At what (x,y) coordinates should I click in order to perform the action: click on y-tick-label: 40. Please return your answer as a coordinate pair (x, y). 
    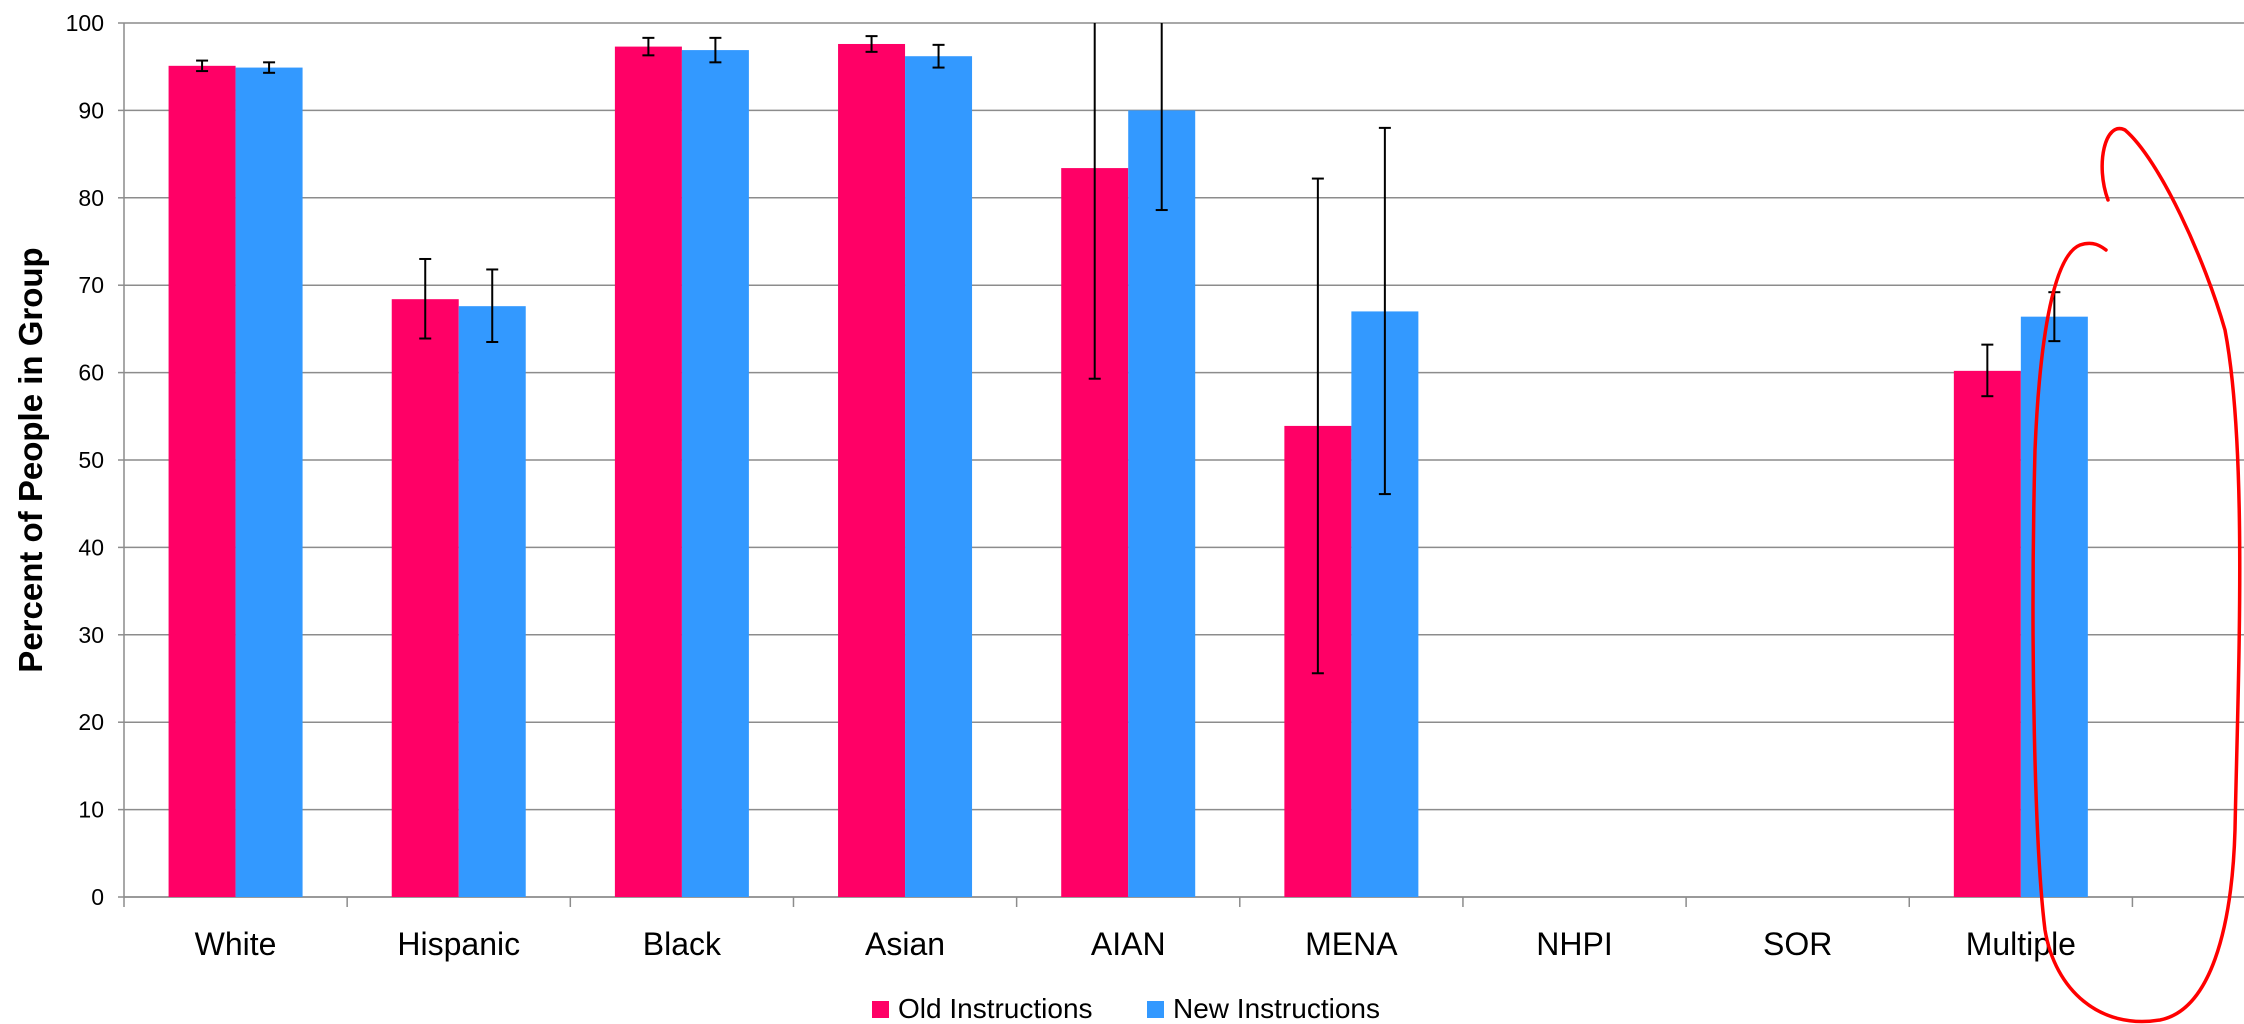
    Looking at the image, I should click on (91, 547).